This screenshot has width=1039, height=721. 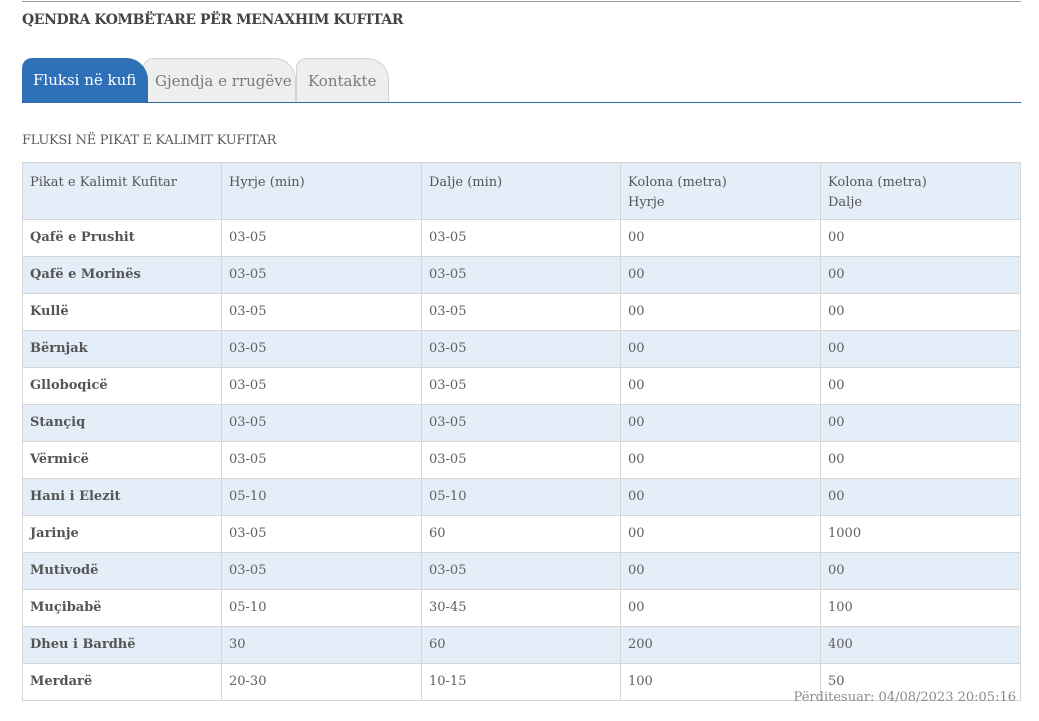 What do you see at coordinates (321, 682) in the screenshot?
I see `entry-time-cell: 20-30` at bounding box center [321, 682].